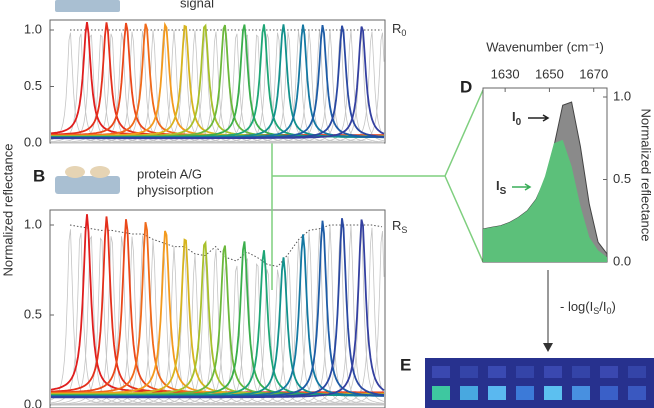 This screenshot has height=408, width=654. I want to click on spectrum-area, so click(545, 200).